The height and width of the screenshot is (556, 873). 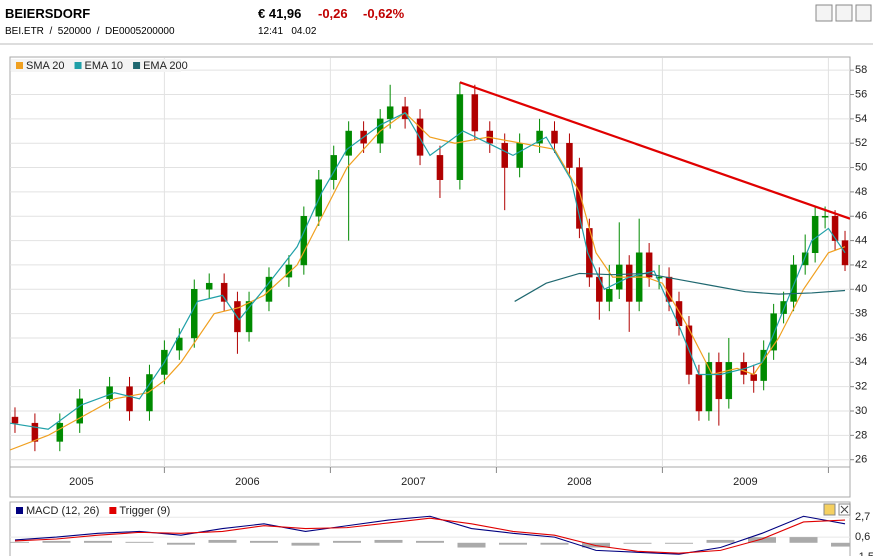 What do you see at coordinates (844, 13) in the screenshot?
I see `icon-news` at bounding box center [844, 13].